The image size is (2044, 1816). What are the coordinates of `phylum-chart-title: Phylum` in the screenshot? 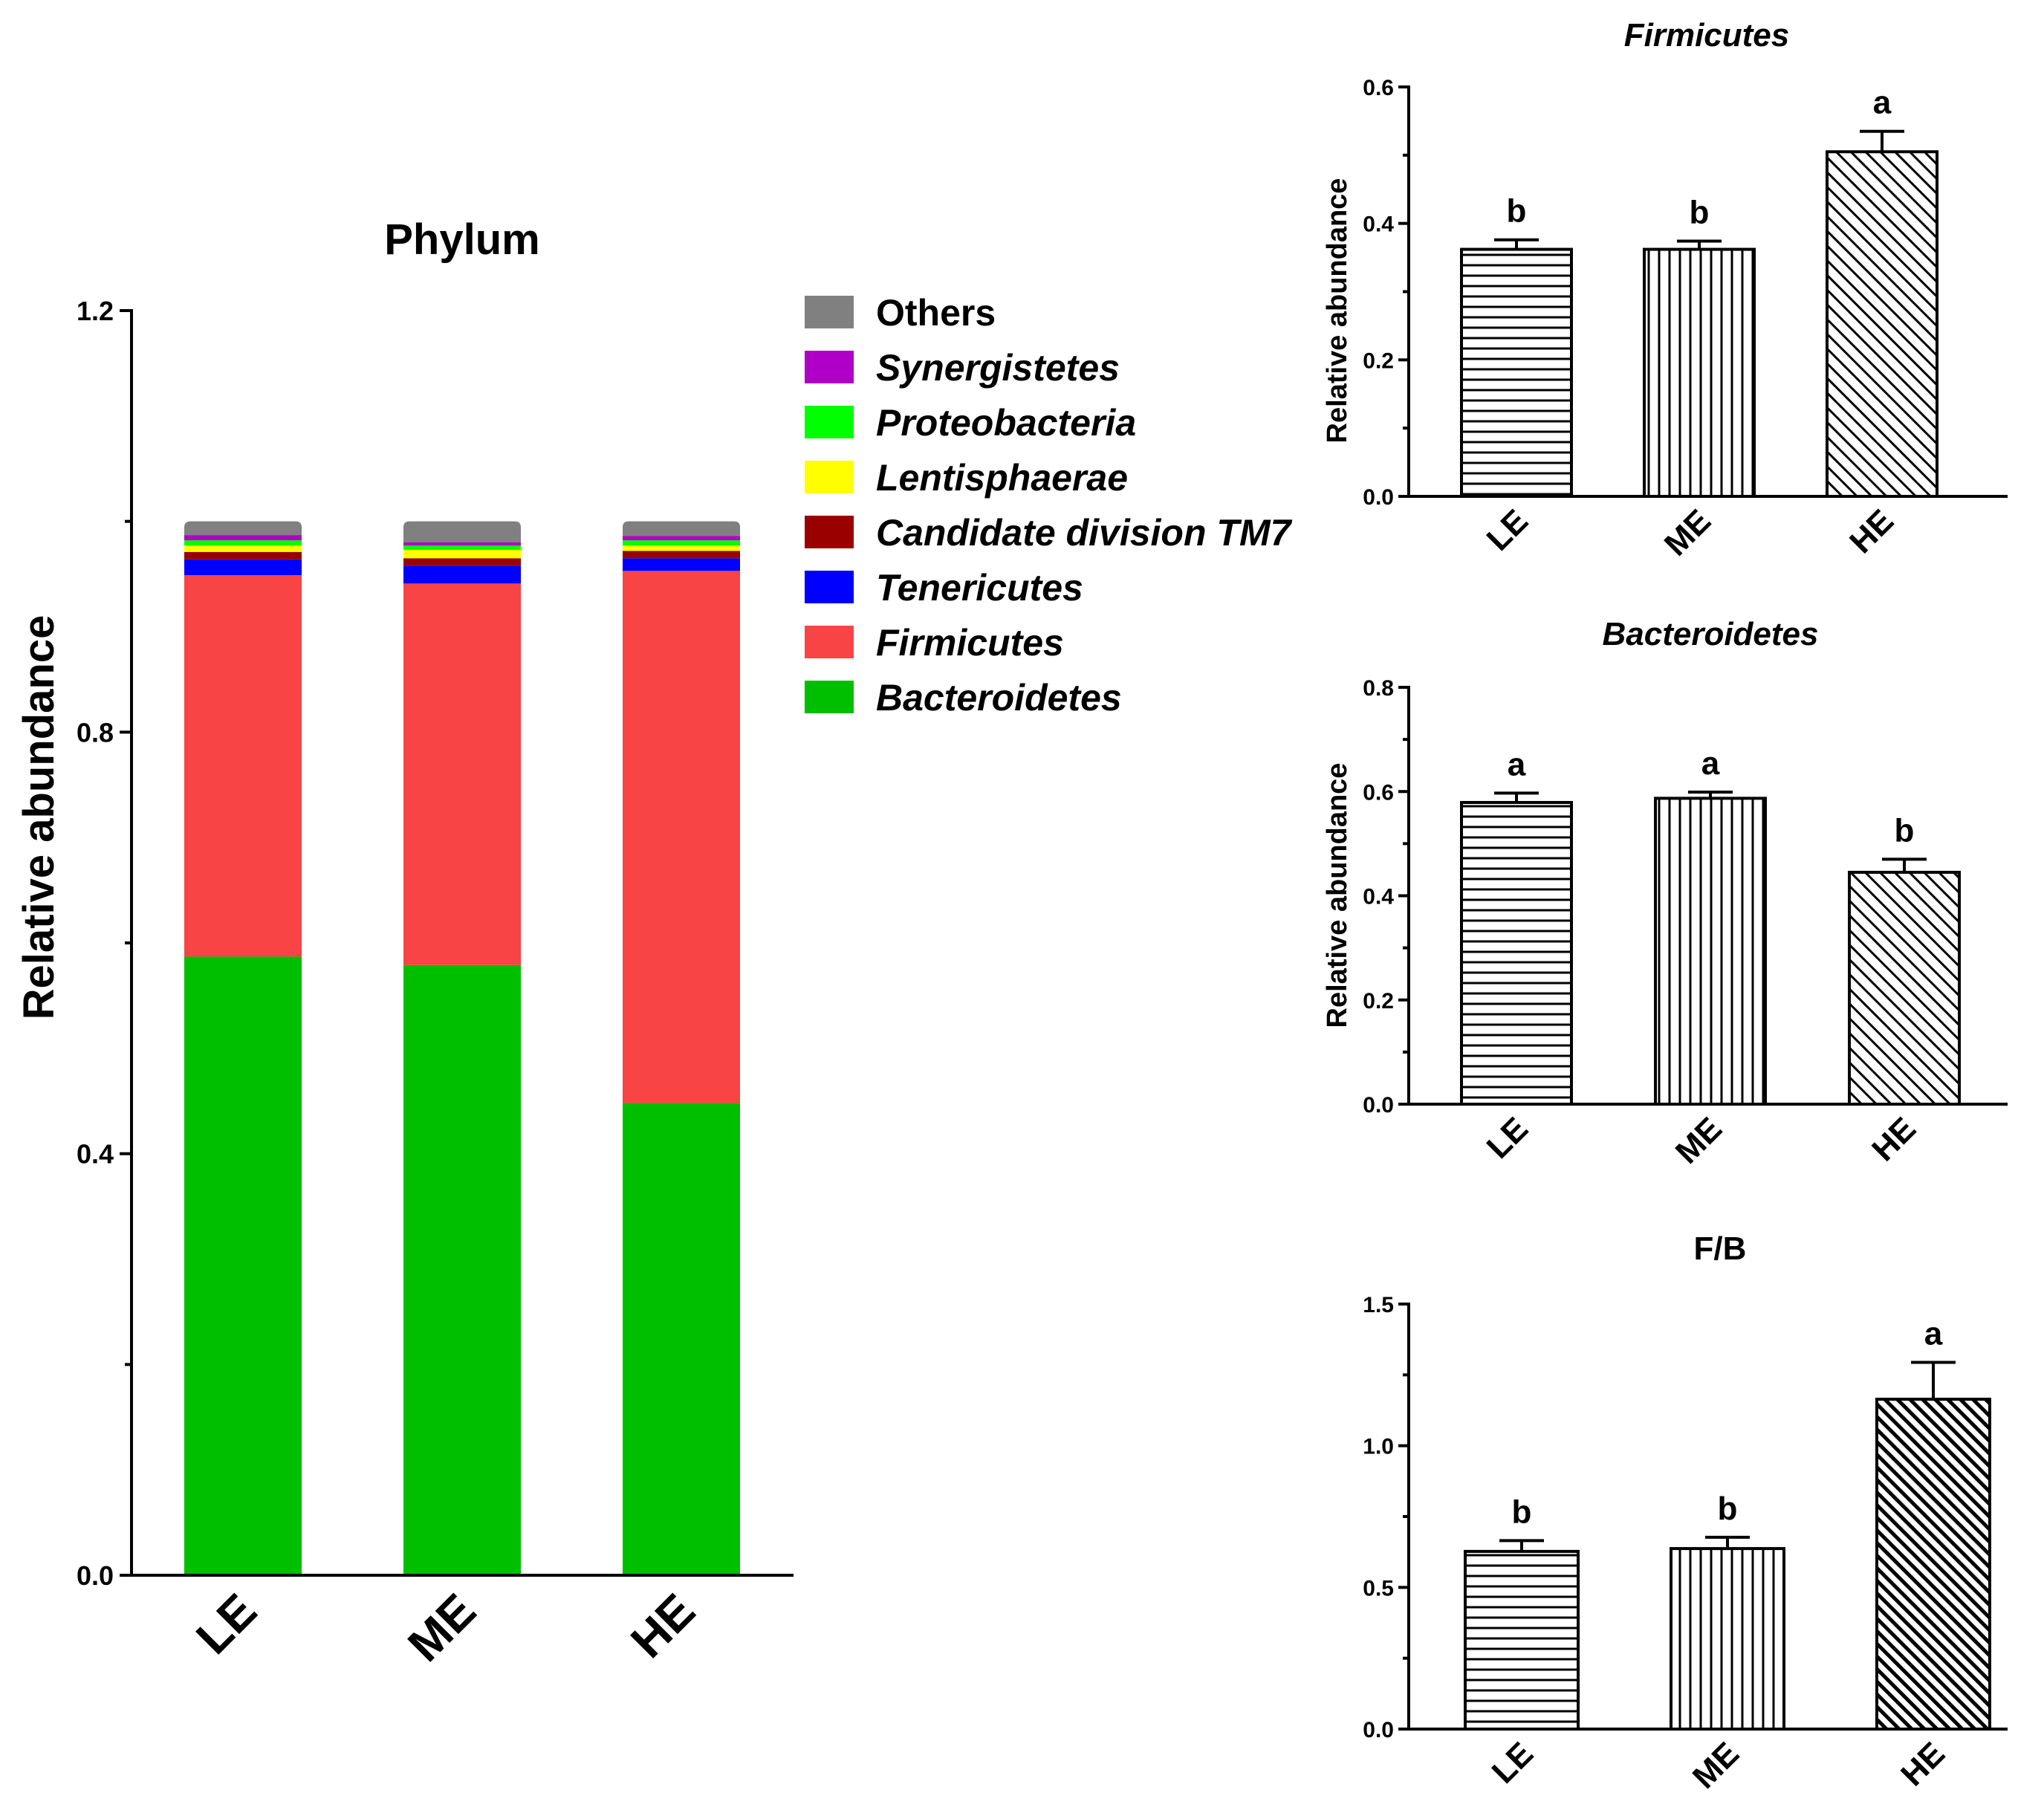 It's located at (462, 239).